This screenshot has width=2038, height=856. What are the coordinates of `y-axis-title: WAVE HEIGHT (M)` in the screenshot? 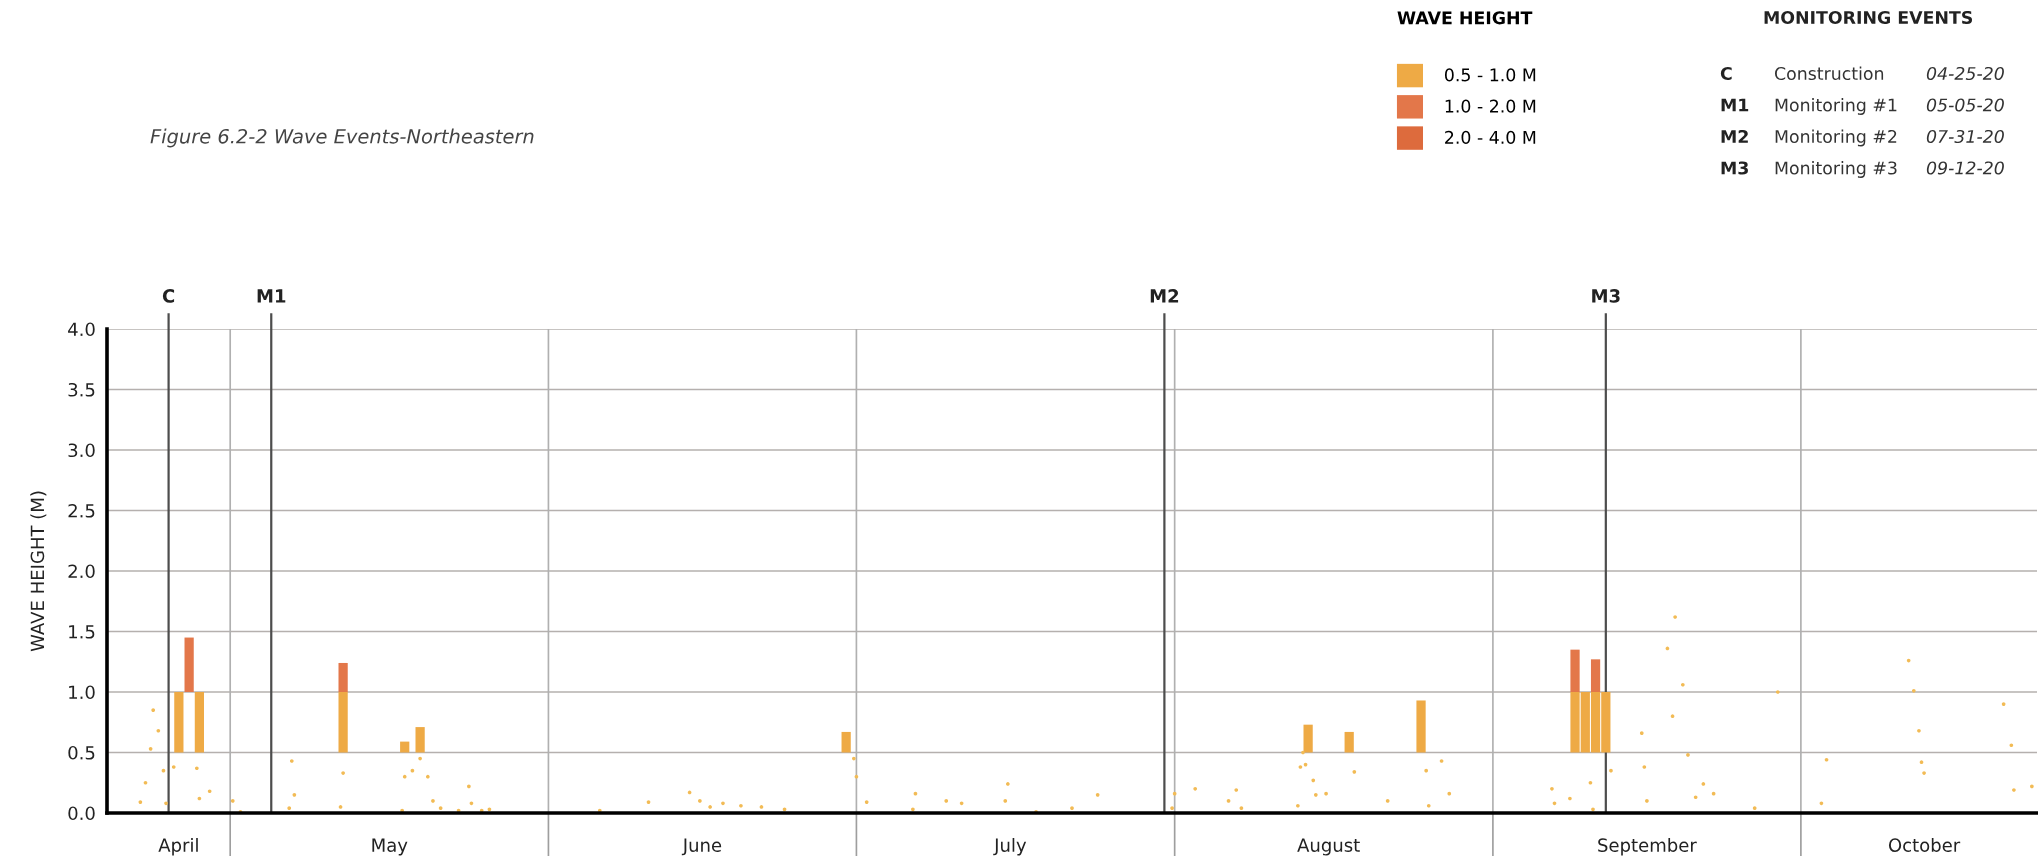 It's located at (38, 571).